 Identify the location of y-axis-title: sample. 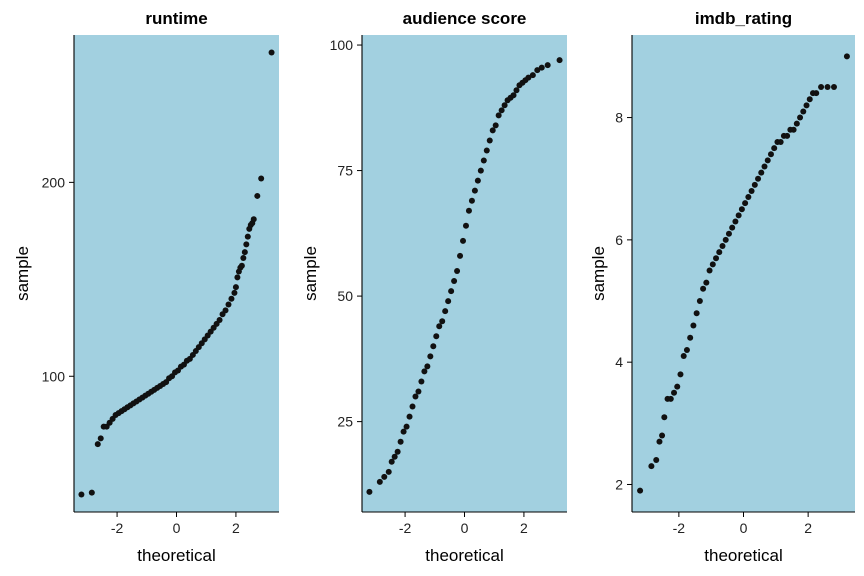
(598, 273).